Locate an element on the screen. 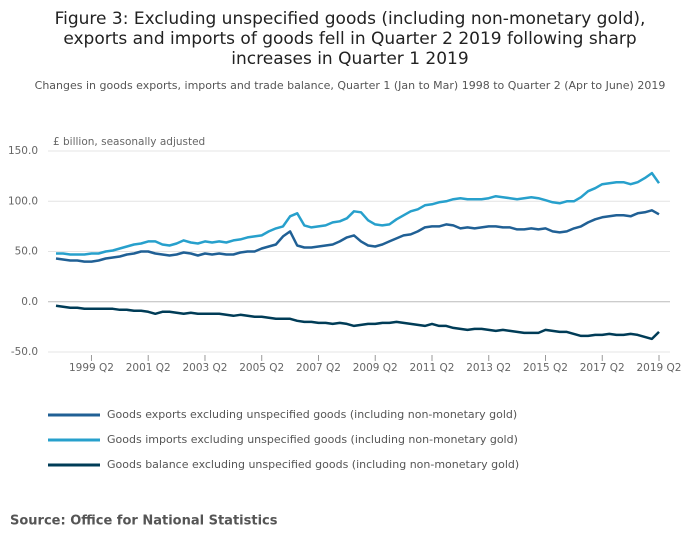 This screenshot has height=549, width=700. x-tick-label: 1999 Q2 is located at coordinates (91, 368).